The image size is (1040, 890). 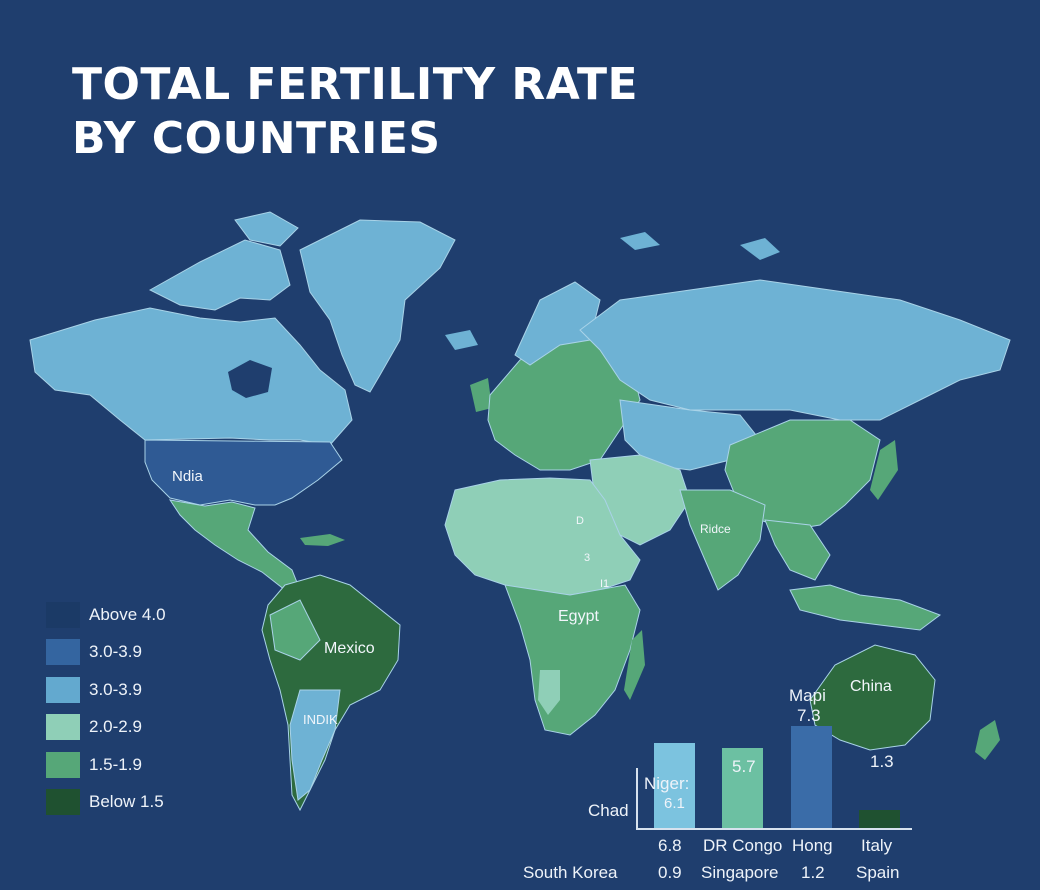 I want to click on map-label-africa: Egypt, so click(x=578, y=616).